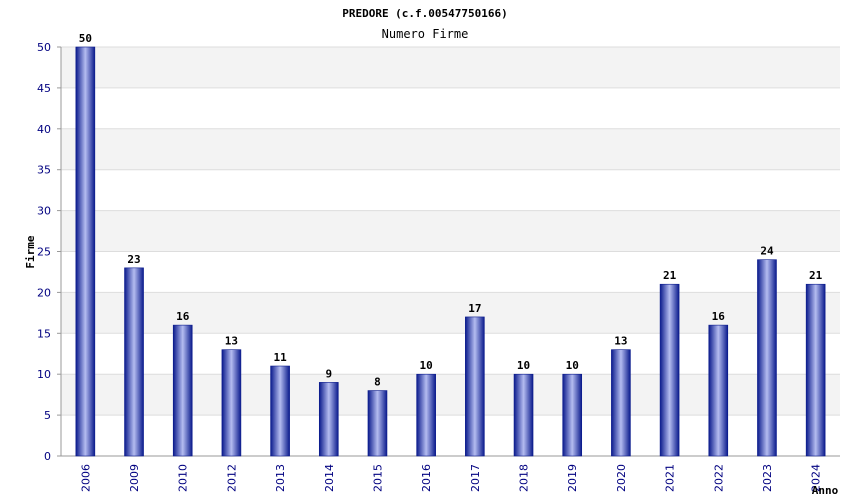 The width and height of the screenshot is (850, 500). I want to click on bar-value-label: 8, so click(377, 382).